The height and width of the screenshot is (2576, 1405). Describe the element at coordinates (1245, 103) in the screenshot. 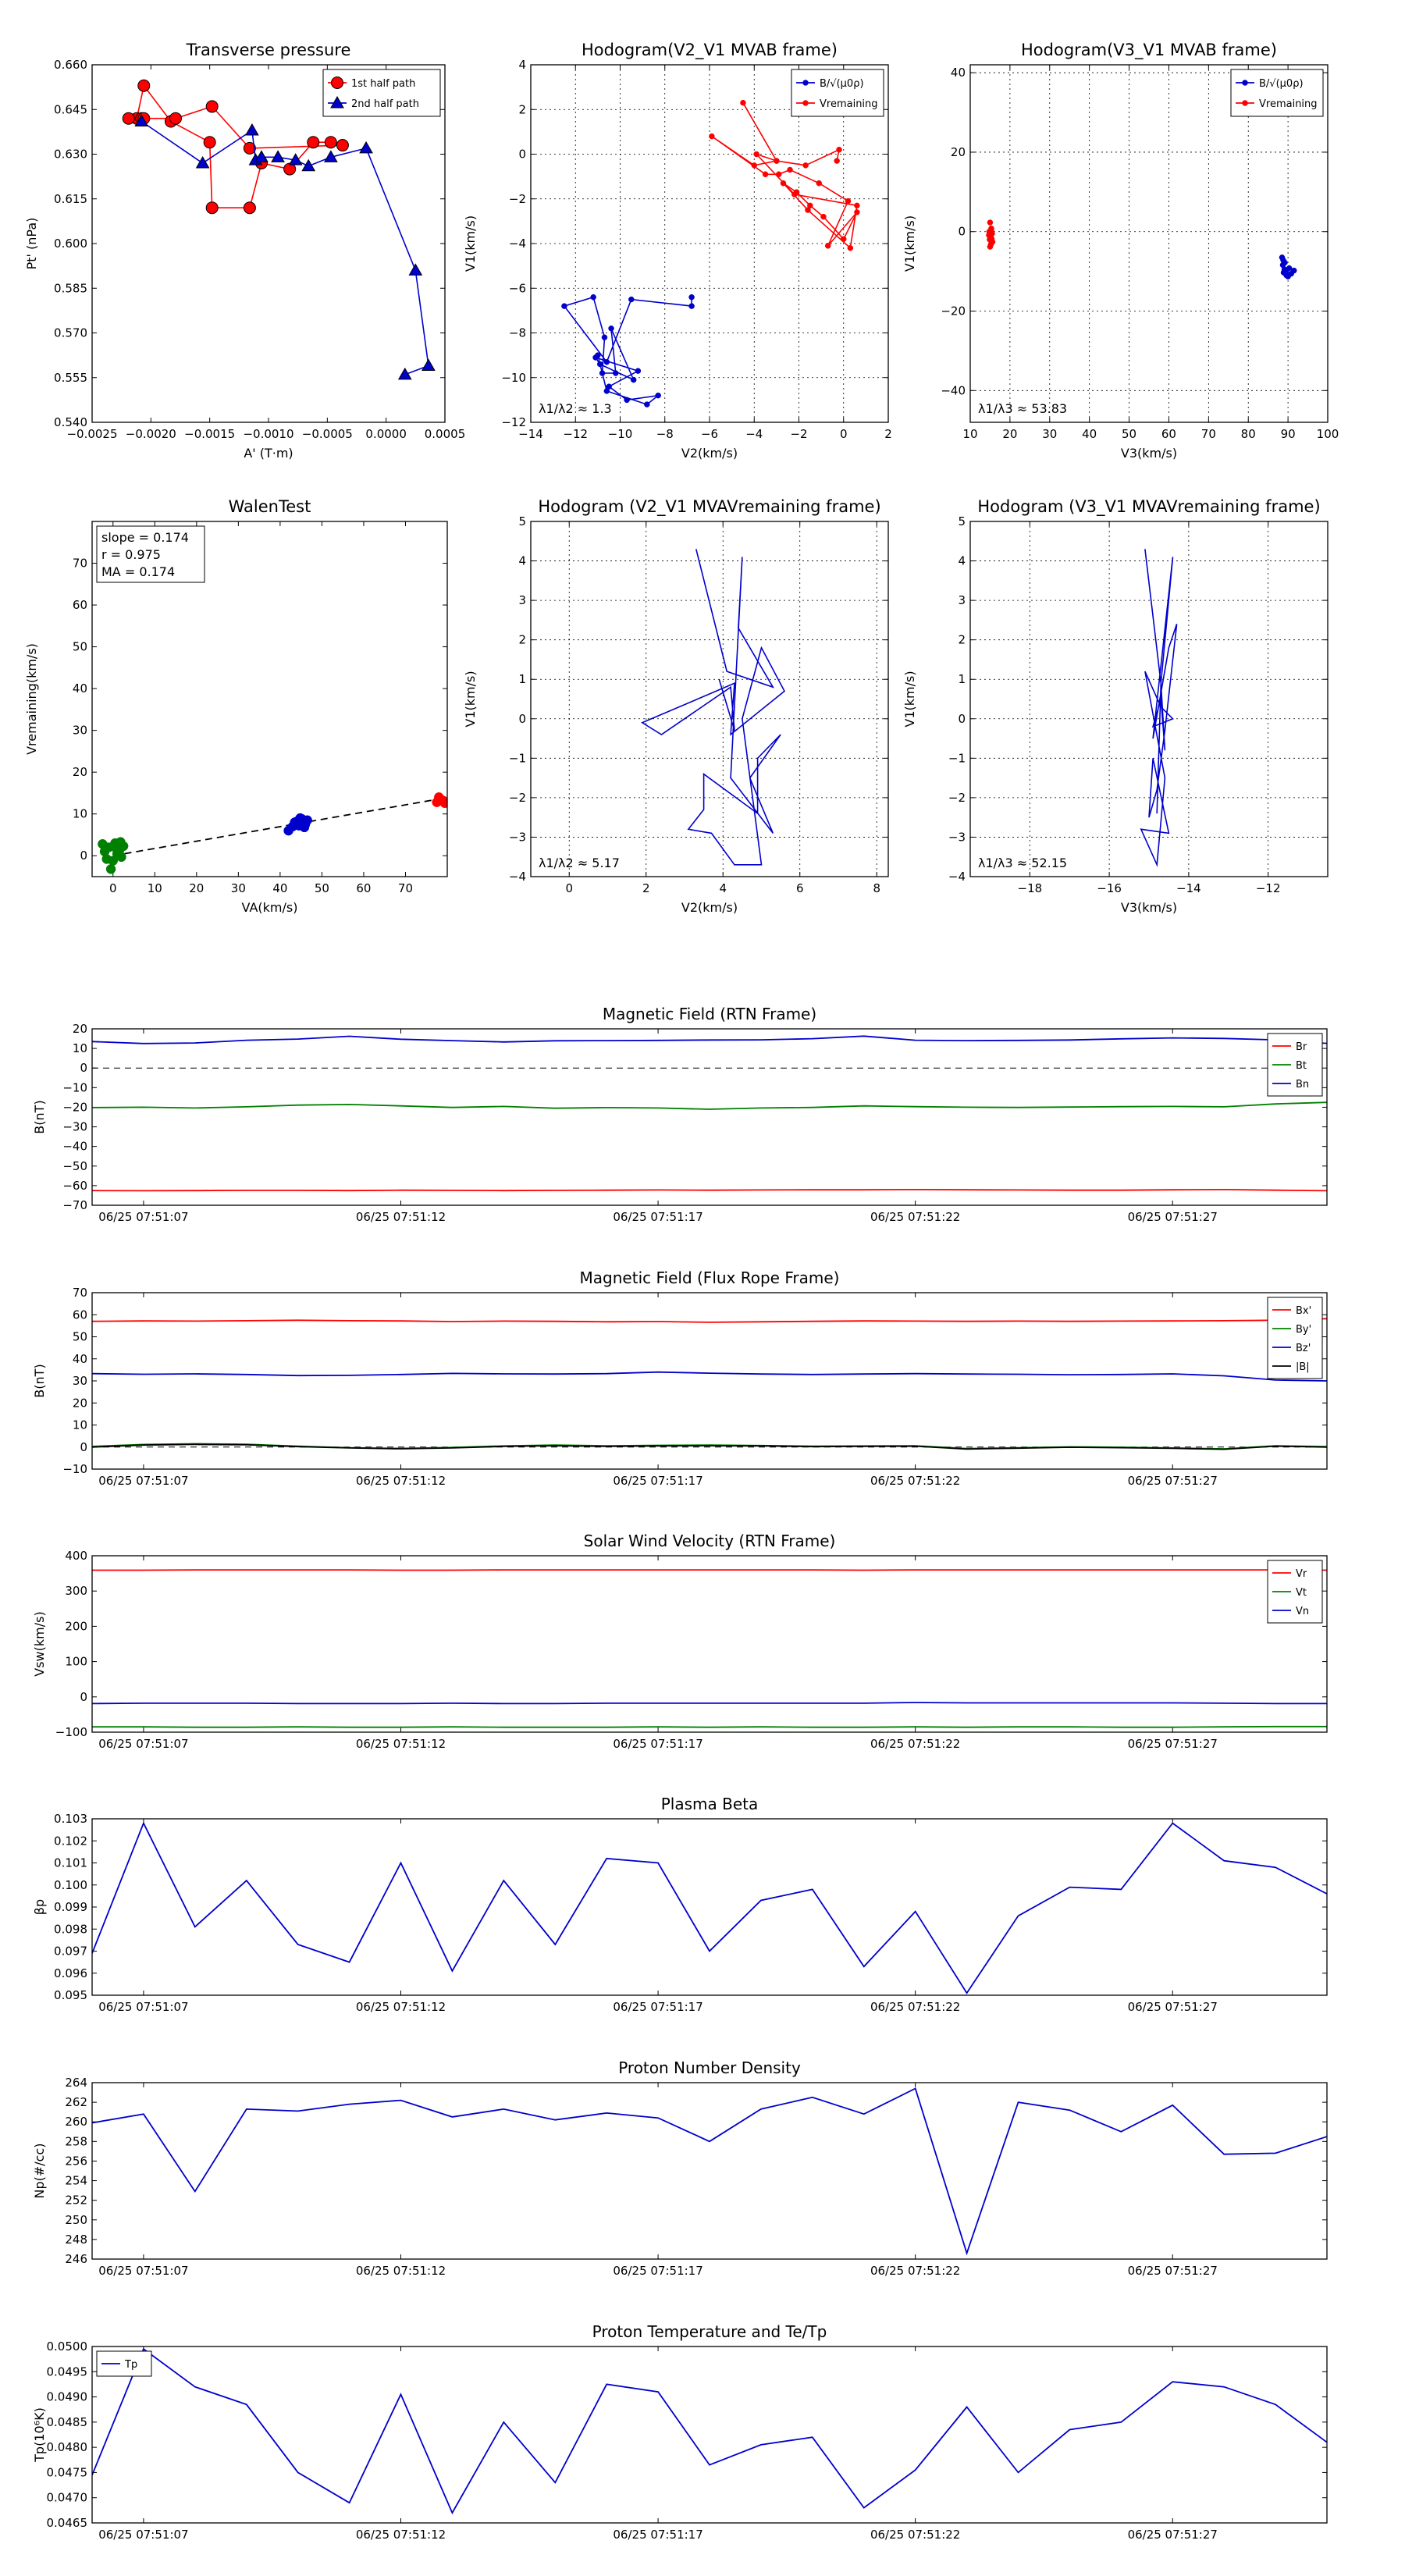

I see `legend-marker` at that location.